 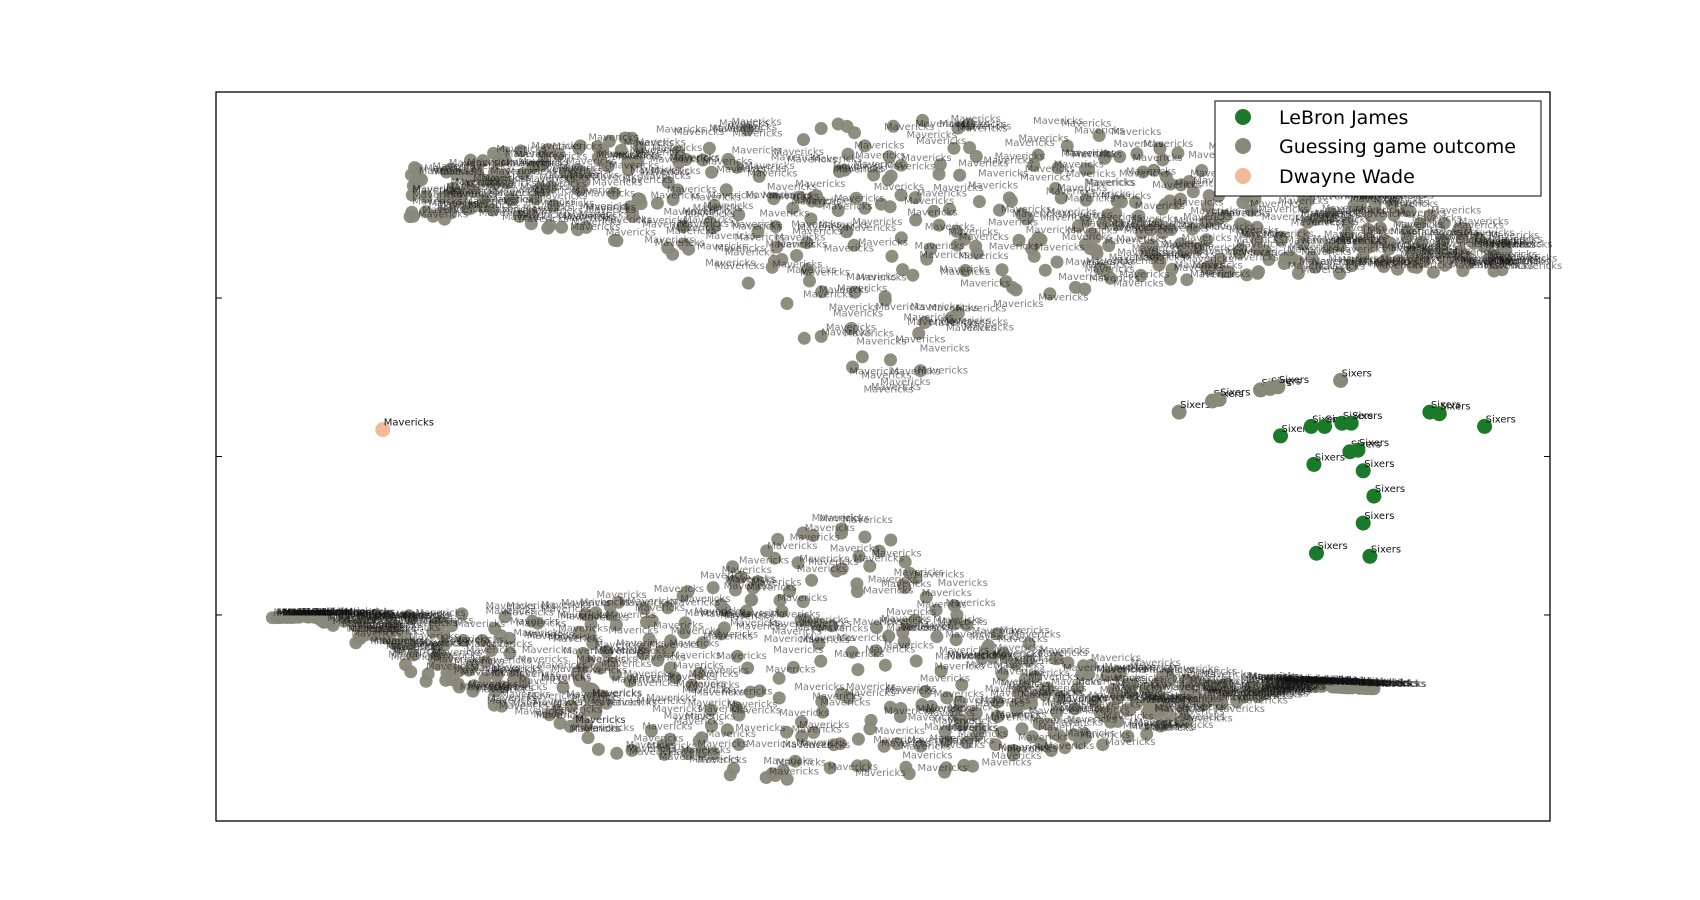 I want to click on series-dwayne-wade: Mavericks, so click(x=404, y=428).